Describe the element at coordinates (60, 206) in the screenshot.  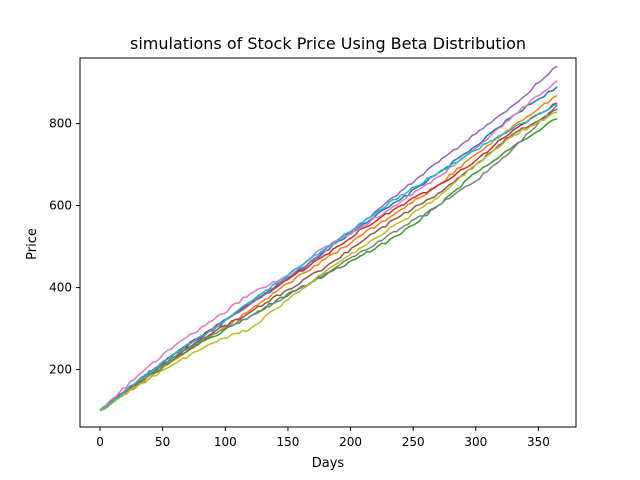
I see `y-tick-label: 600` at that location.